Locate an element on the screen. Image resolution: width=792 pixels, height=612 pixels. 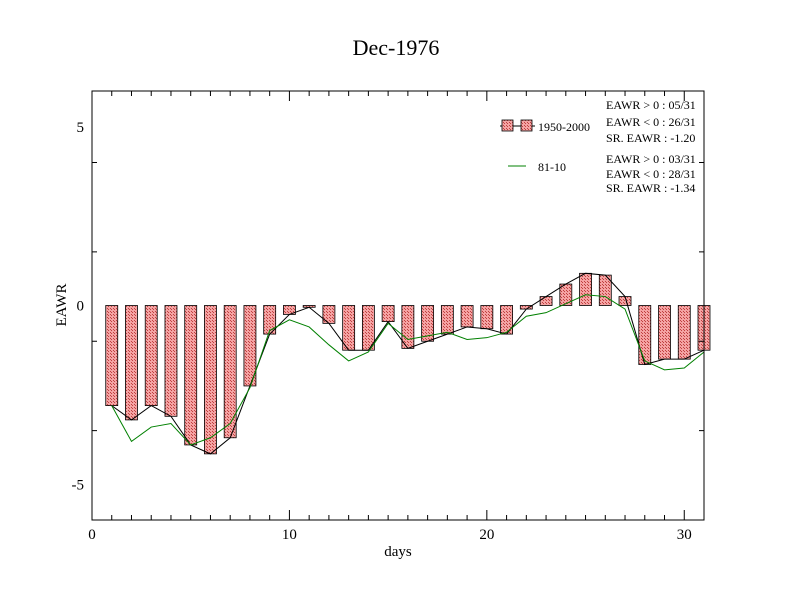
x-tick-label-20: 20 is located at coordinates (486, 535).